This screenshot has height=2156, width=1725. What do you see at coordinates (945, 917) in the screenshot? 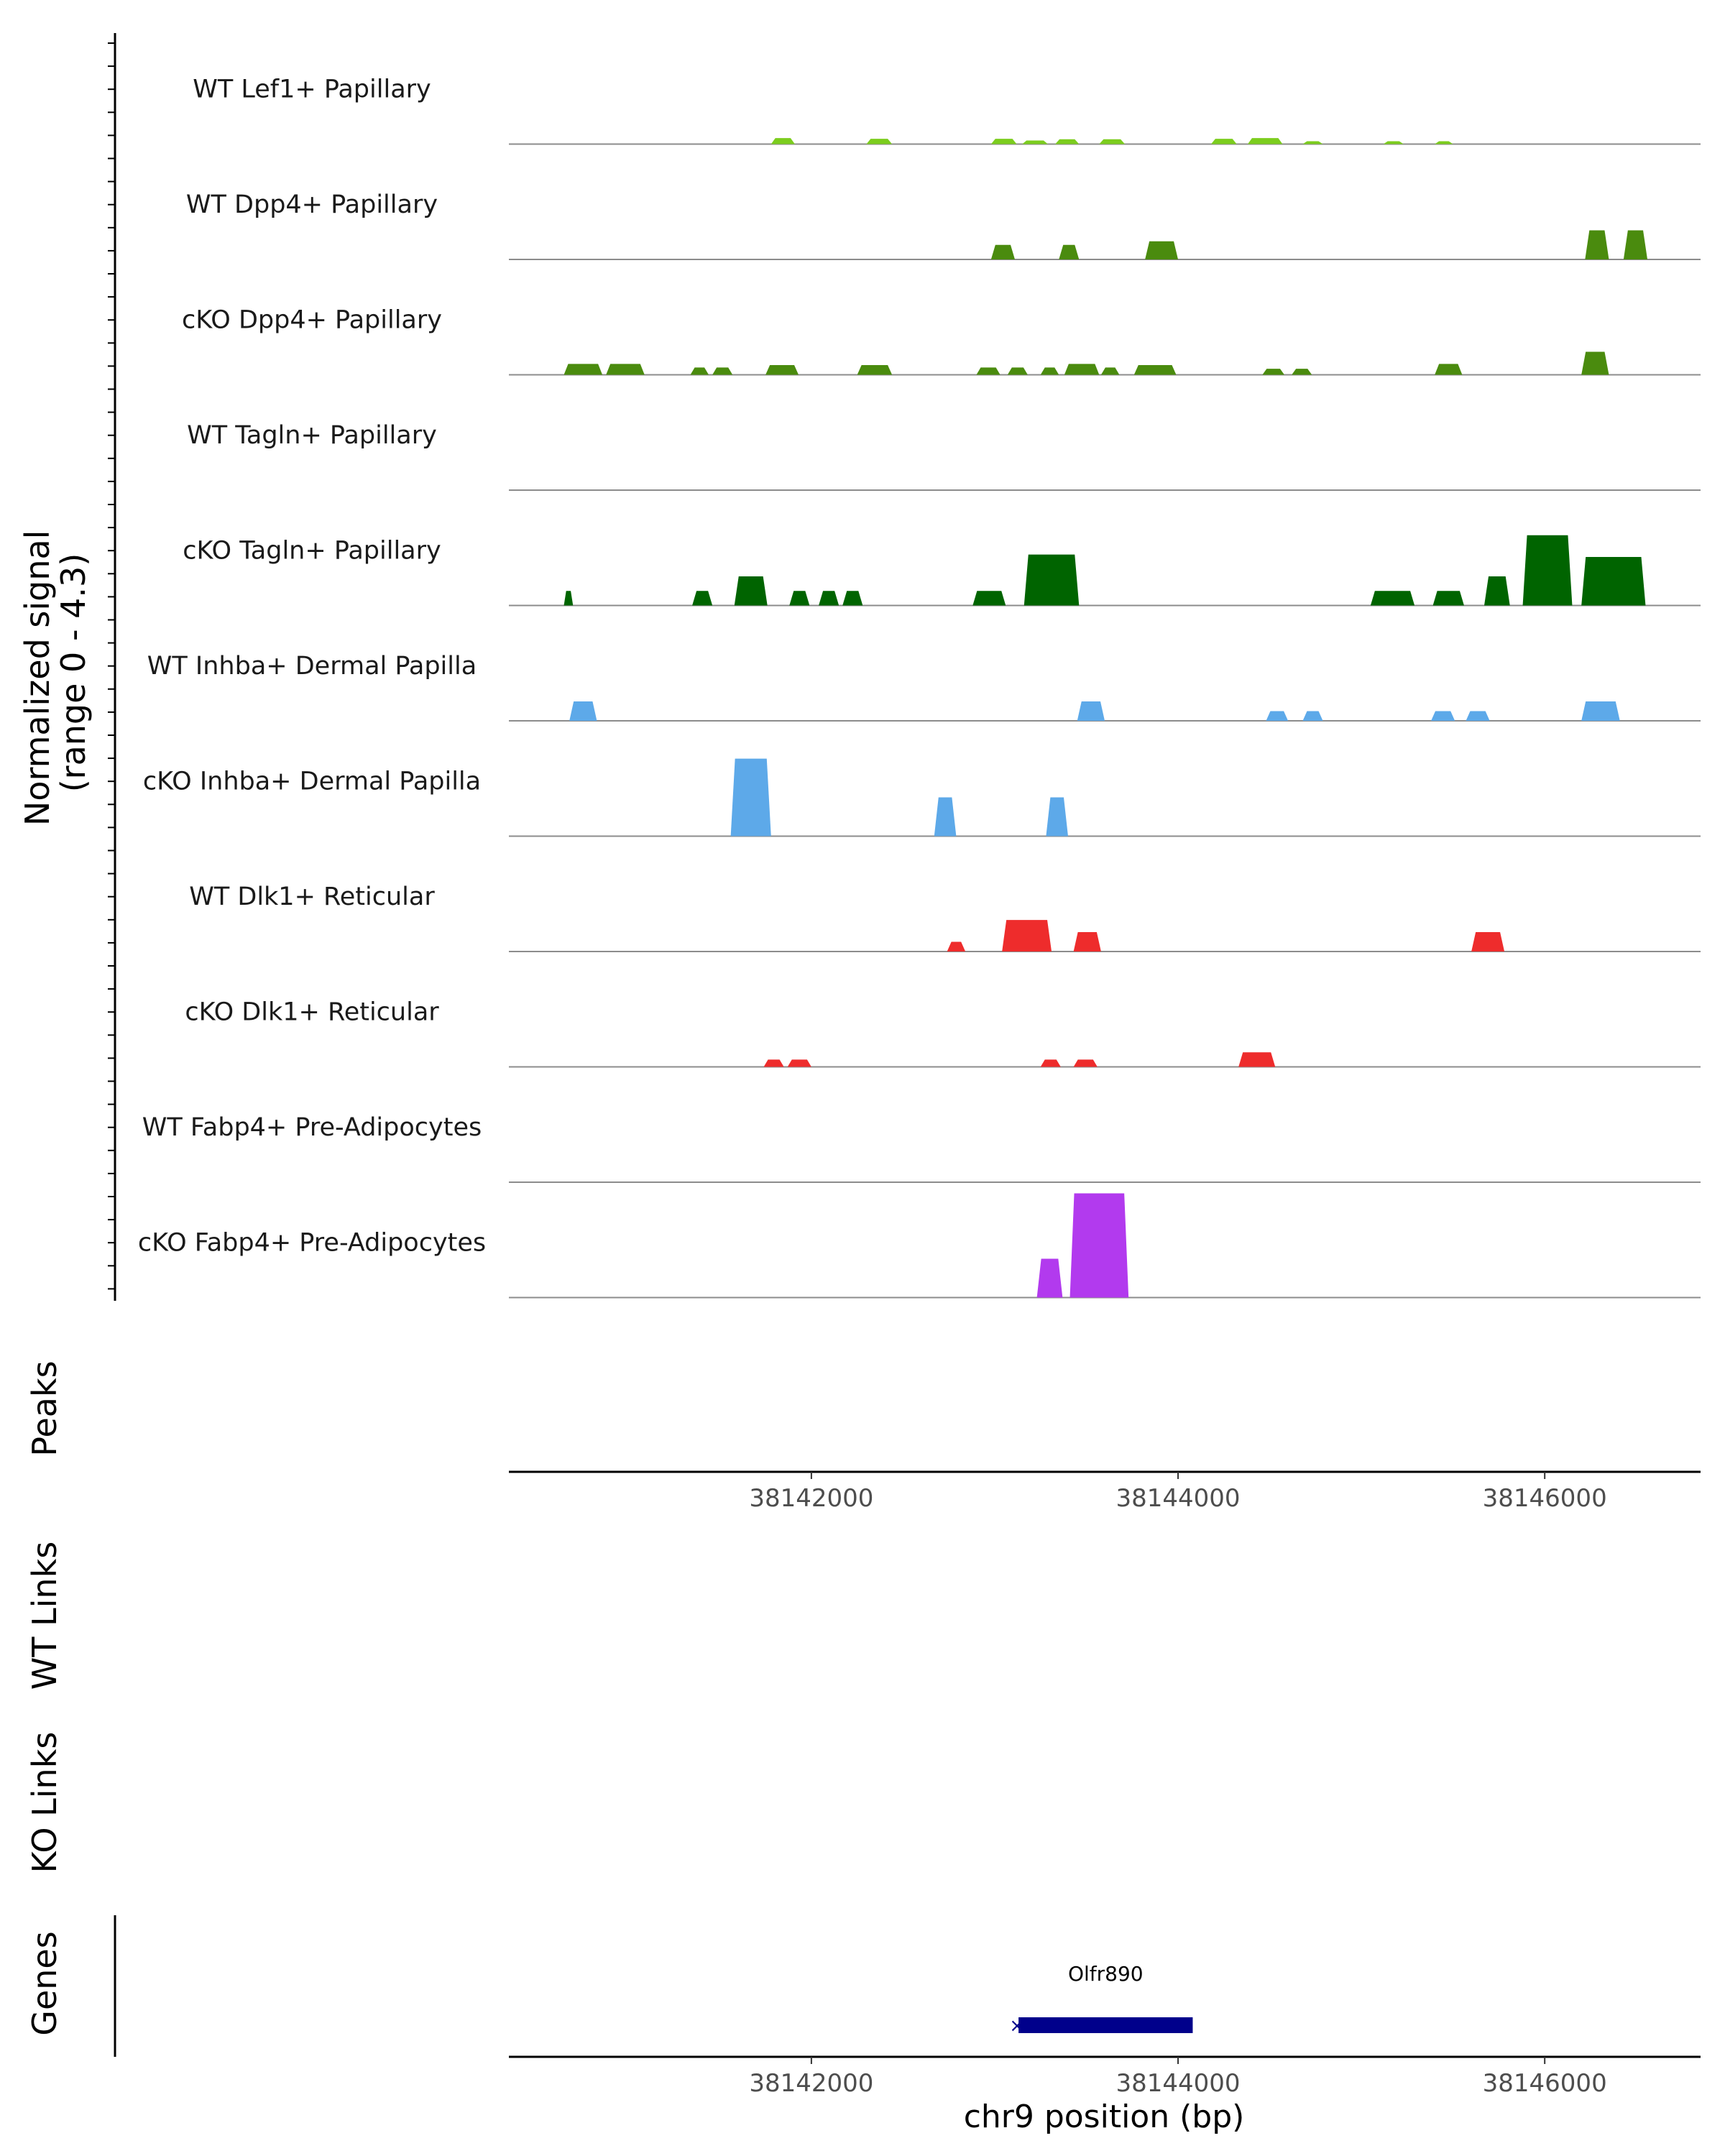
I see `track-8: WT Dlk1+ Reticular` at bounding box center [945, 917].